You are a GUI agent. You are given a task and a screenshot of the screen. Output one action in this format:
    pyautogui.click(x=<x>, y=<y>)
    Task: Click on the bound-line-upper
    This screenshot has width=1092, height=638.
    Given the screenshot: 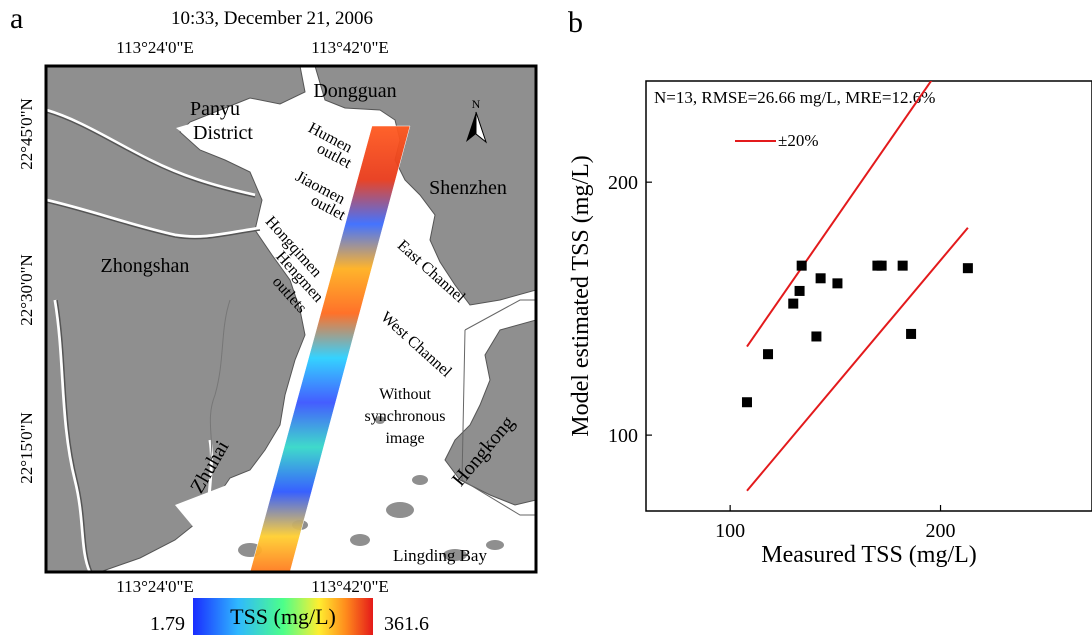 What is the action you would take?
    pyautogui.click(x=839, y=214)
    